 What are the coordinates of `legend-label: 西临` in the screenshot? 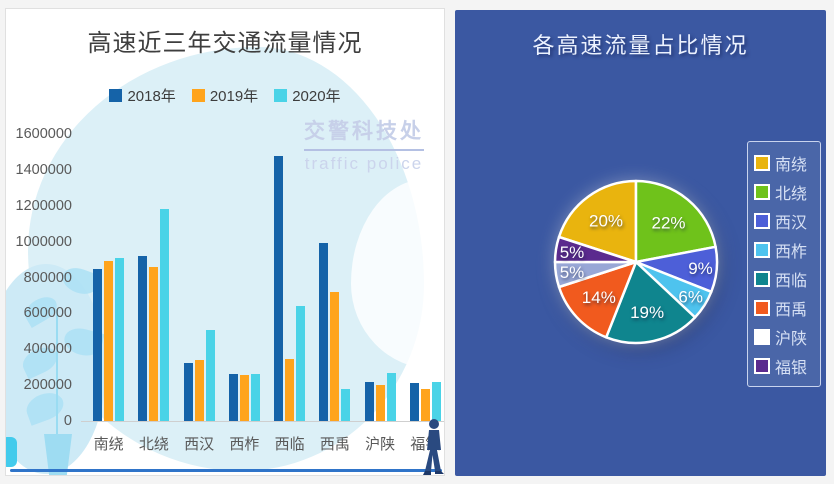 It's located at (791, 281).